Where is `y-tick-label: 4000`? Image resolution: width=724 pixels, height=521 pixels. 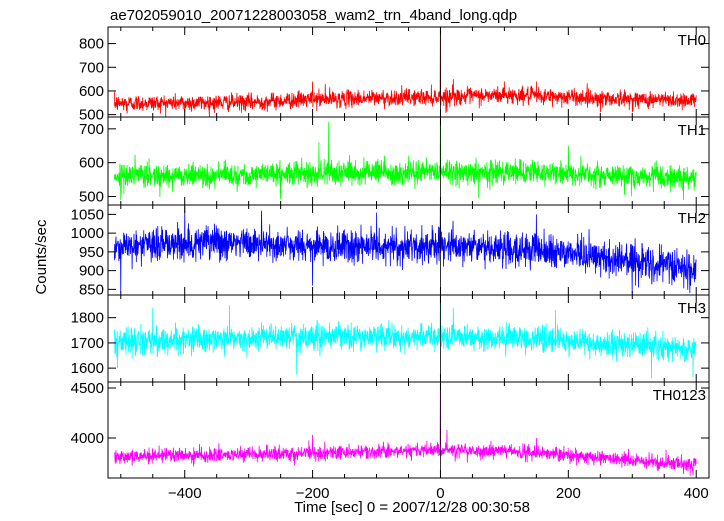 y-tick-label: 4000 is located at coordinates (87, 438).